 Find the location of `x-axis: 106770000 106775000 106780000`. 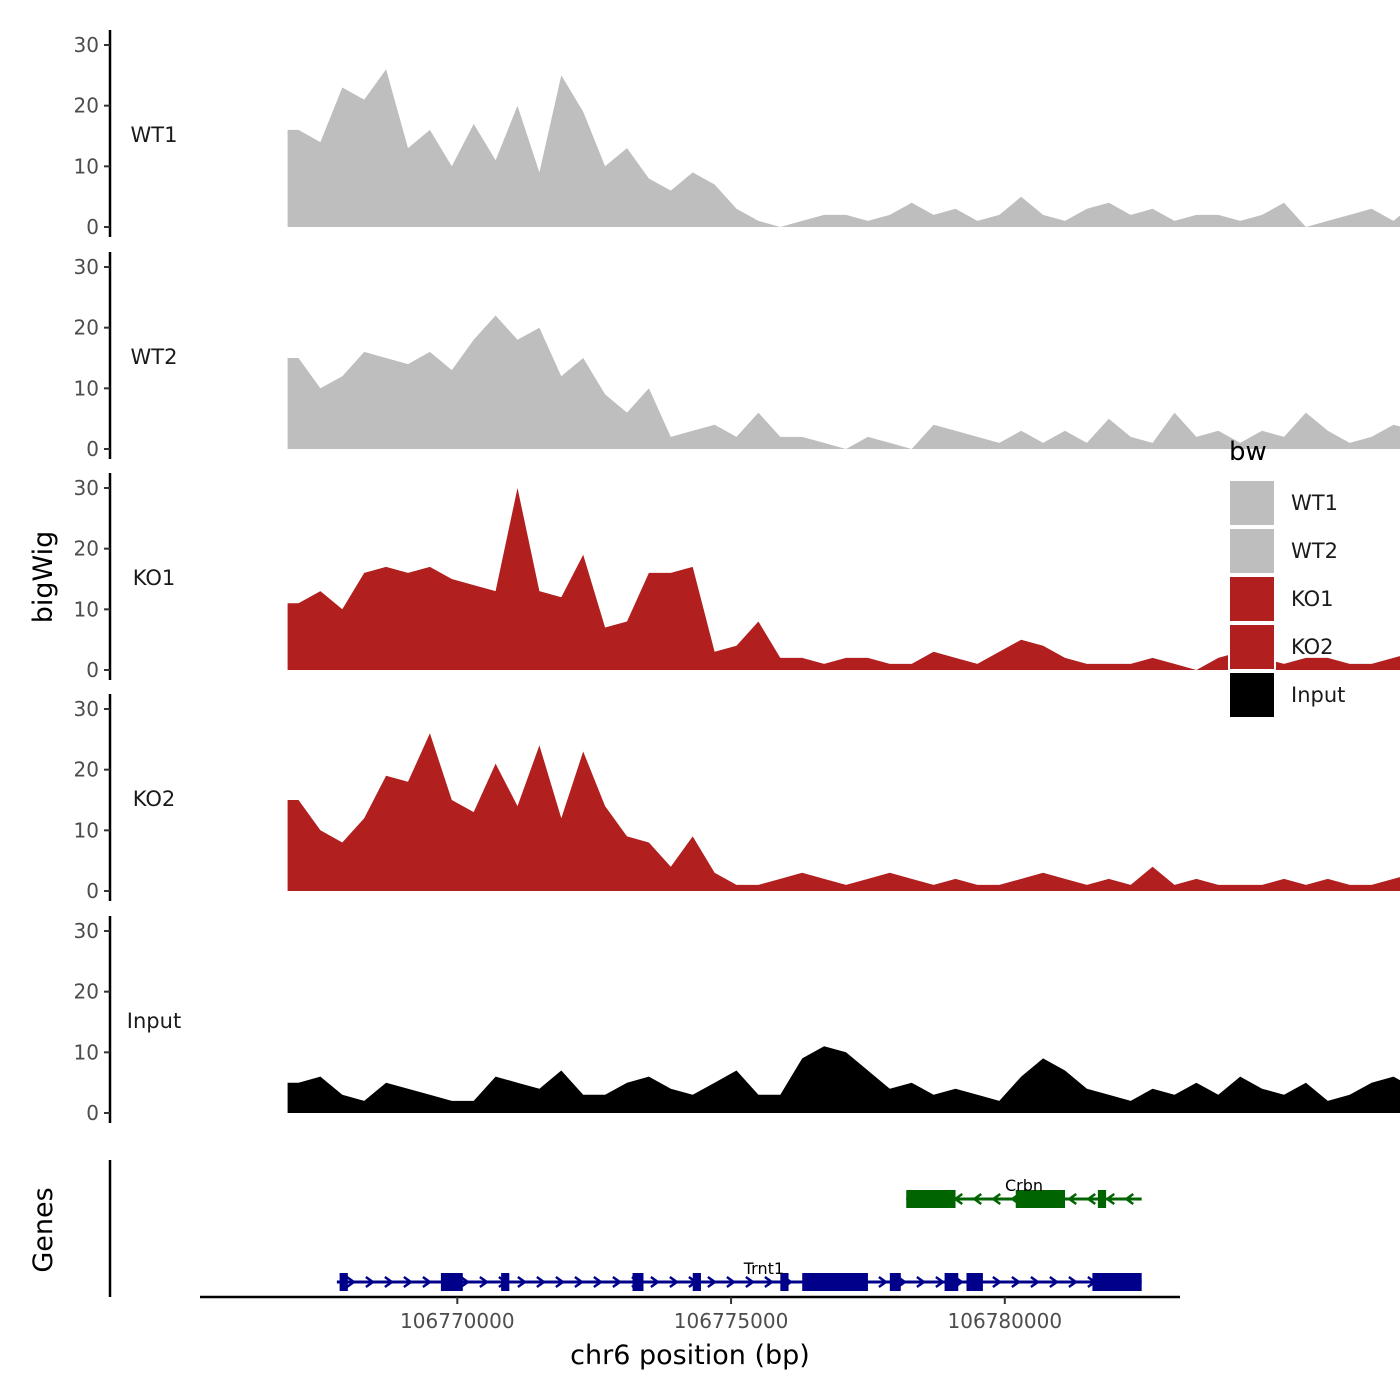

x-axis: 106770000 106775000 106780000 is located at coordinates (690, 1314).